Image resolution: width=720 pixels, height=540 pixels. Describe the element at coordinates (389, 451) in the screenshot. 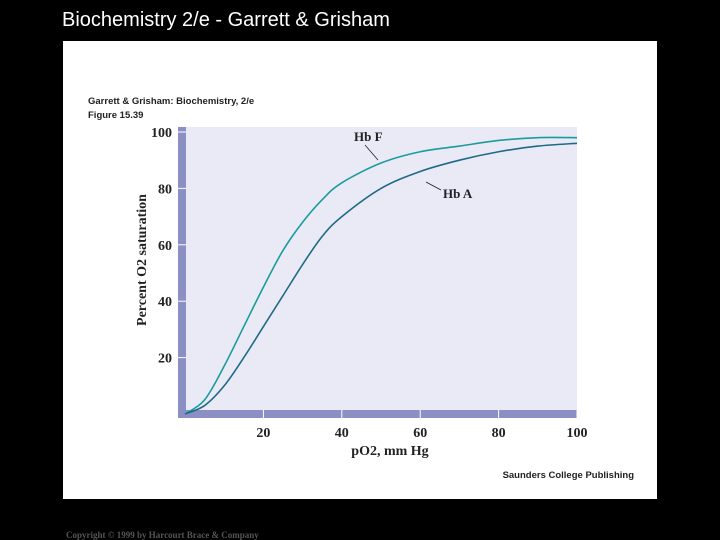

I see `x-axis-label: pO2, mm Hg` at that location.